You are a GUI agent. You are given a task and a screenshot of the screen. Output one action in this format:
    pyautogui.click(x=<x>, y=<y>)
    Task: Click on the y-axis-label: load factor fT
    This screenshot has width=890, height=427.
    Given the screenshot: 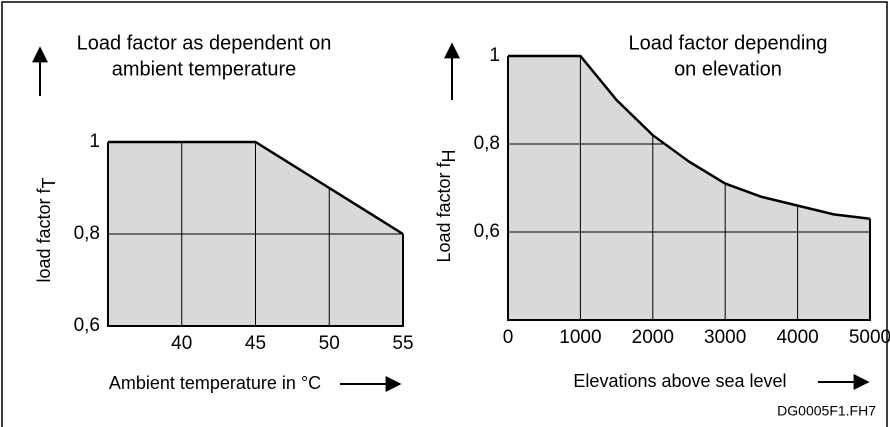 What is the action you would take?
    pyautogui.click(x=46, y=229)
    